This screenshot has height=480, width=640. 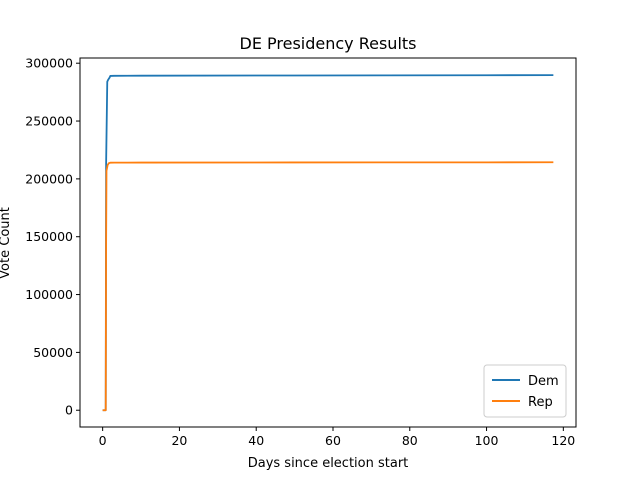 I want to click on x-axis-label: Days since election start, so click(x=328, y=463).